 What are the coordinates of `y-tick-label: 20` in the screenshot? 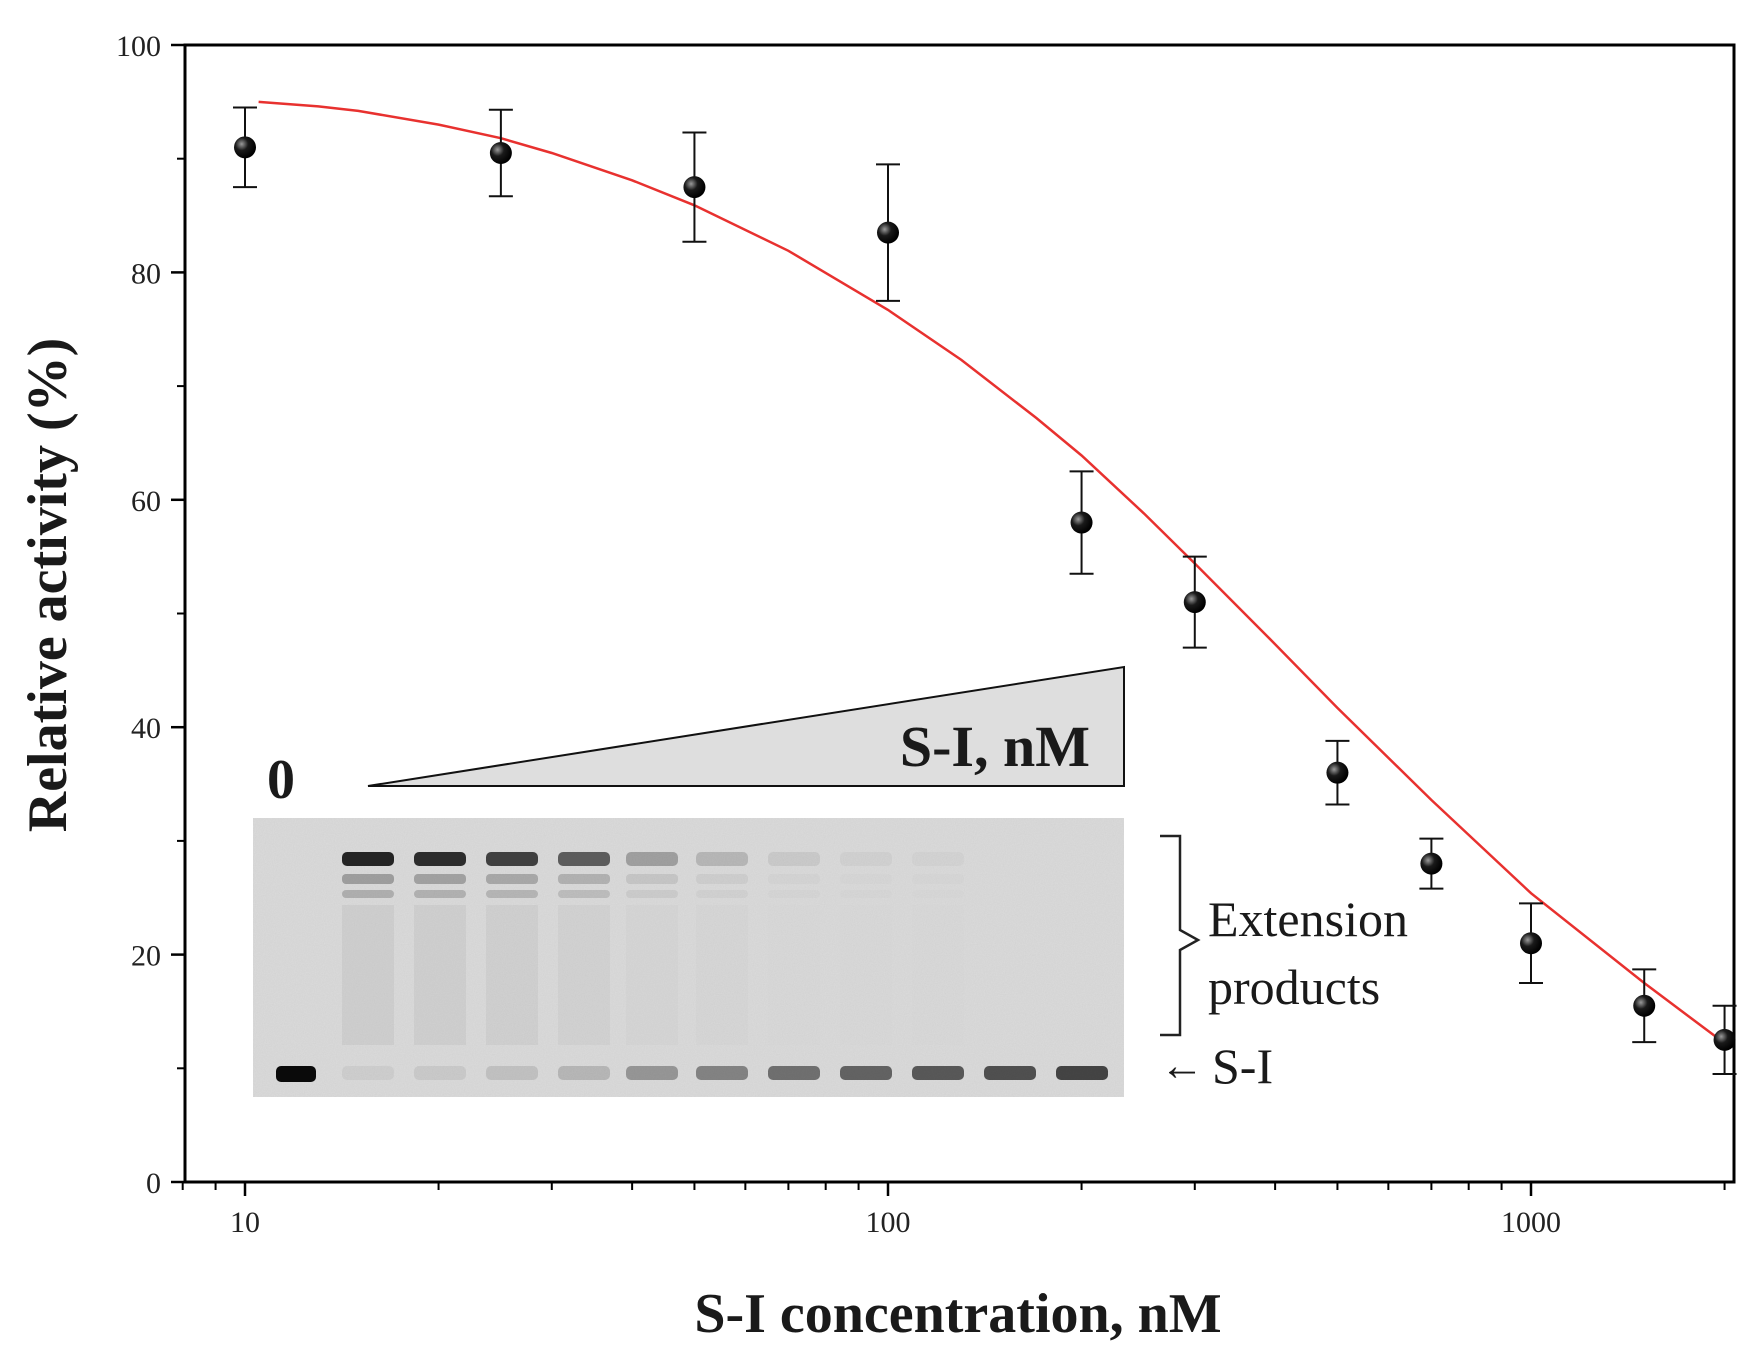 It's located at (146, 956).